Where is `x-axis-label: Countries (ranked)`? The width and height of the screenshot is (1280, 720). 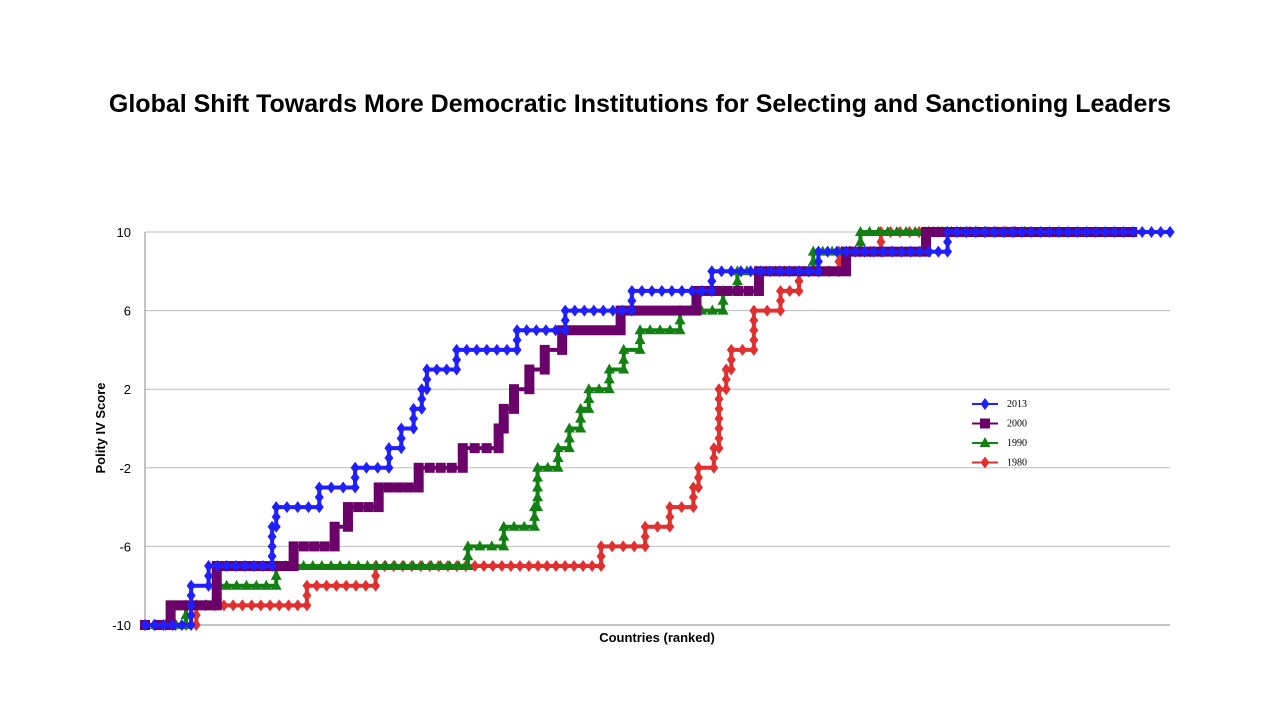
x-axis-label: Countries (ranked) is located at coordinates (657, 637).